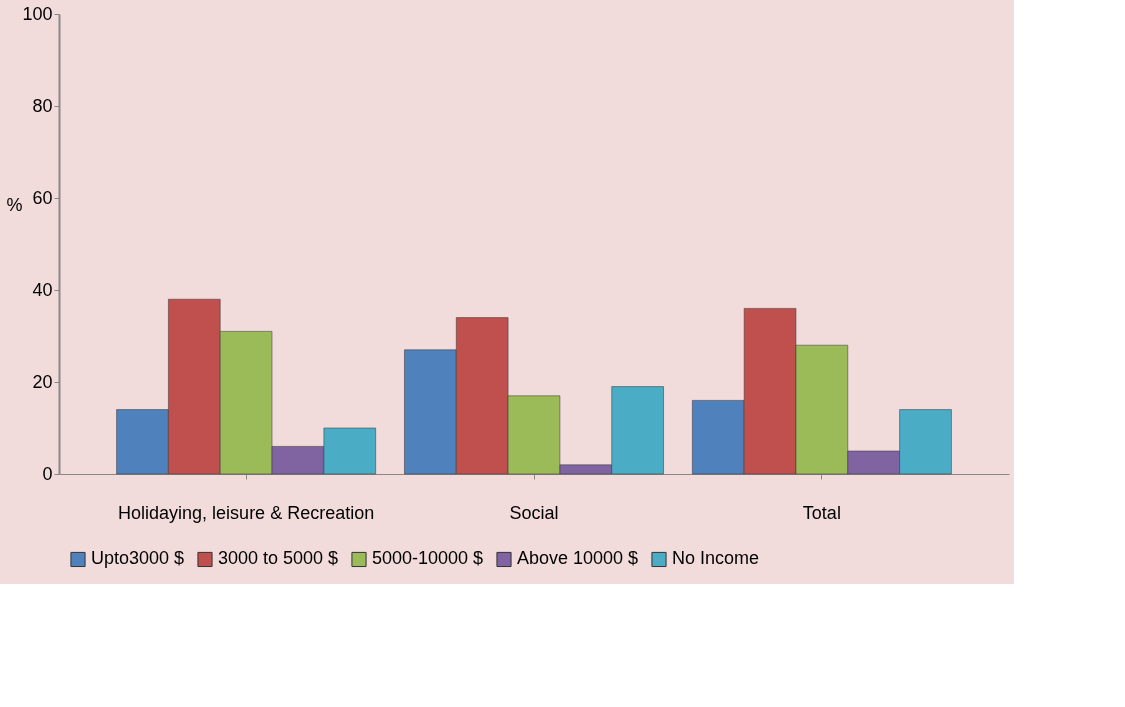  Describe the element at coordinates (138, 558) in the screenshot. I see `legend-label: Upto3000 $` at that location.